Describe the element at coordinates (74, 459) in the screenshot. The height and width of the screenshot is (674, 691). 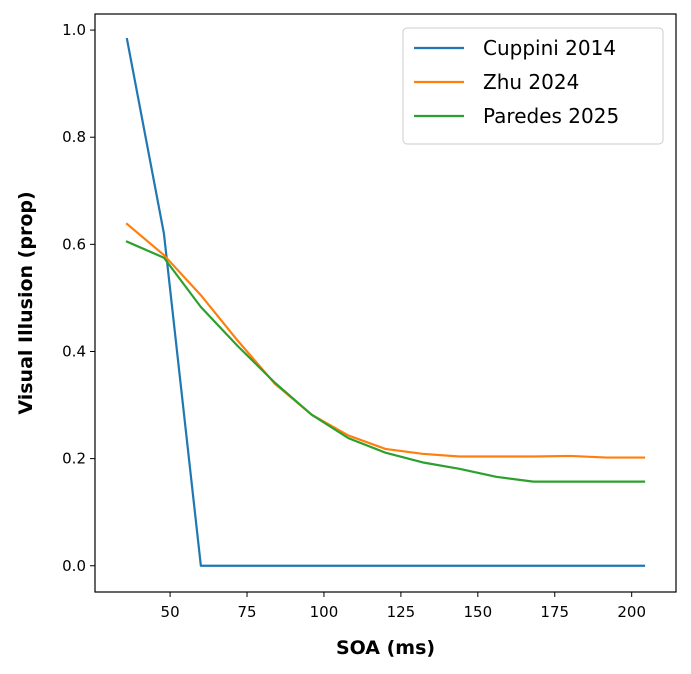
I see `y-tick-label: 0.2` at that location.